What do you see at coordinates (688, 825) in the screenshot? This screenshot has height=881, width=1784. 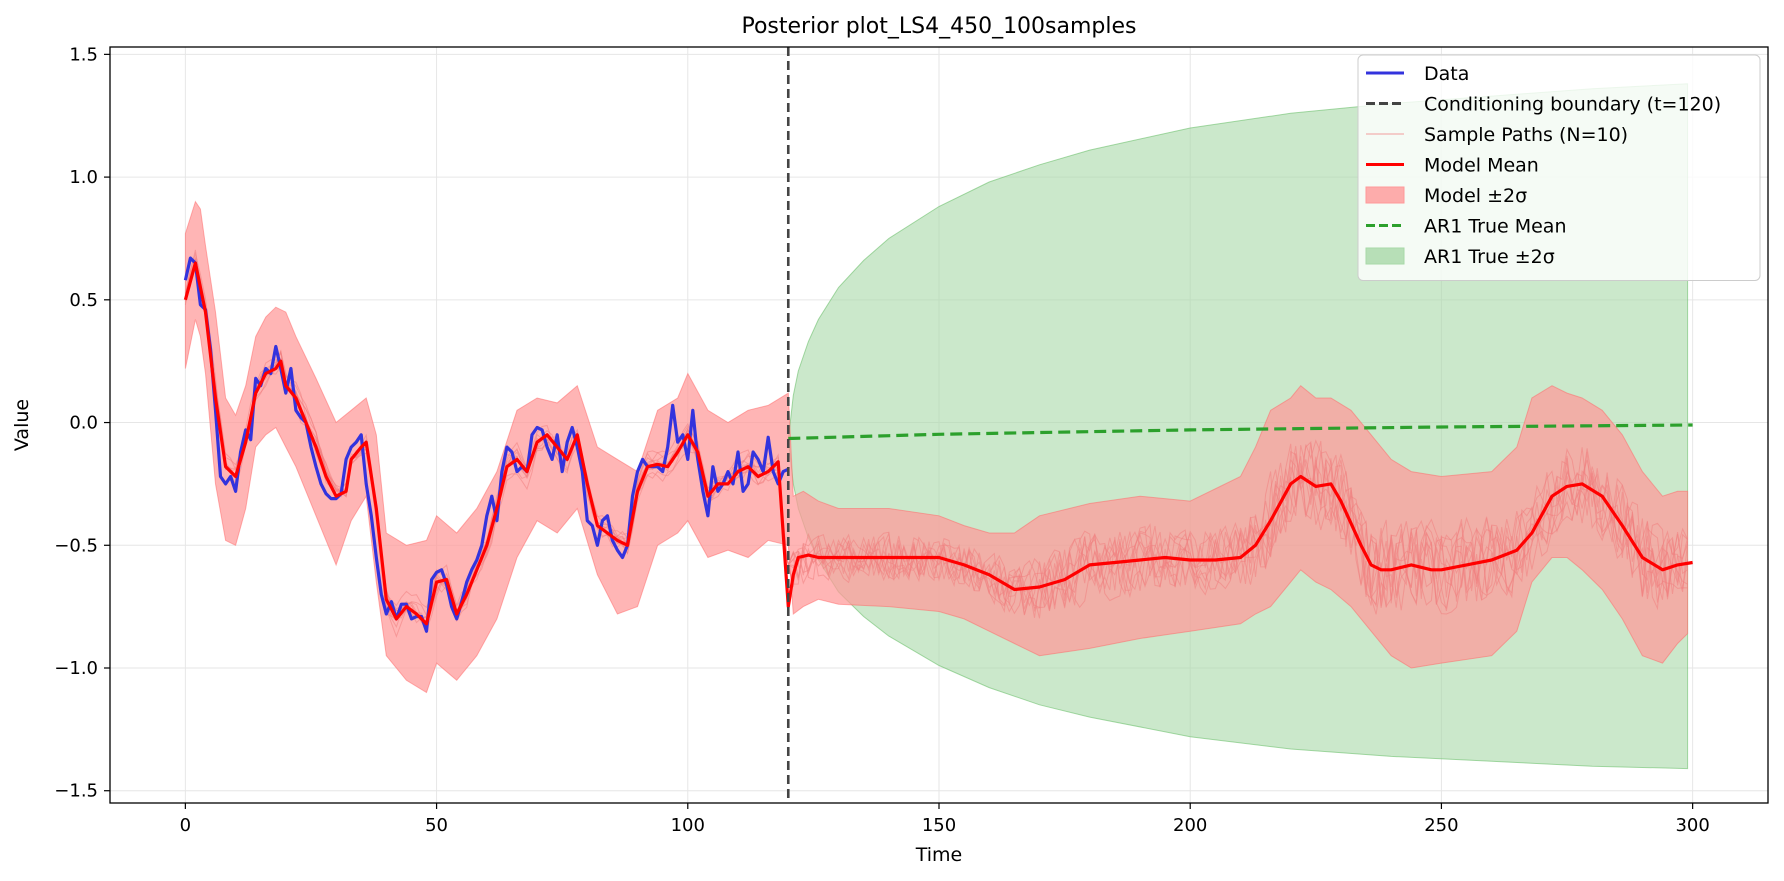 I see `x-tick-label: 100` at bounding box center [688, 825].